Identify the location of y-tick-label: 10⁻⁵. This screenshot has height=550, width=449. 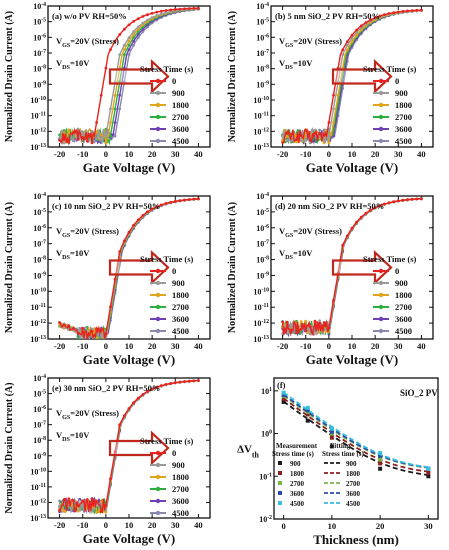
(262, 212).